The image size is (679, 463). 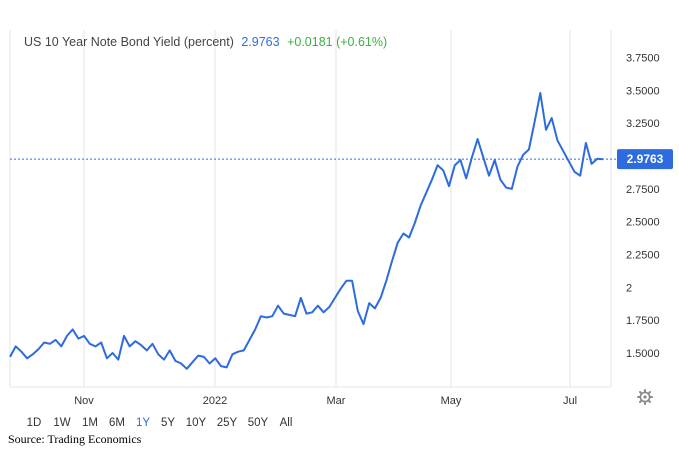 I want to click on current-value: 2.9763, so click(x=260, y=42).